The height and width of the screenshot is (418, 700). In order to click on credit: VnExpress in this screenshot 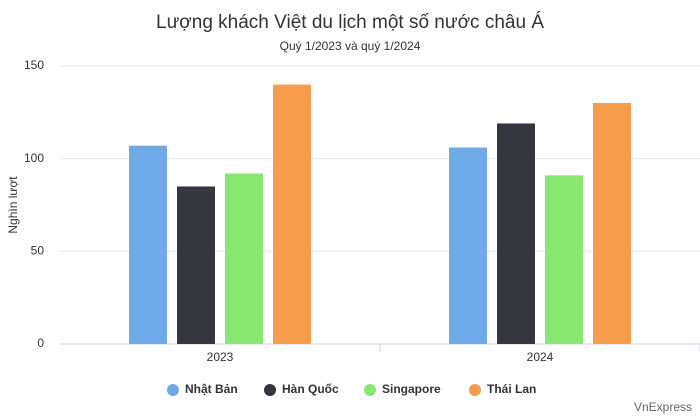, I will do `click(663, 407)`.